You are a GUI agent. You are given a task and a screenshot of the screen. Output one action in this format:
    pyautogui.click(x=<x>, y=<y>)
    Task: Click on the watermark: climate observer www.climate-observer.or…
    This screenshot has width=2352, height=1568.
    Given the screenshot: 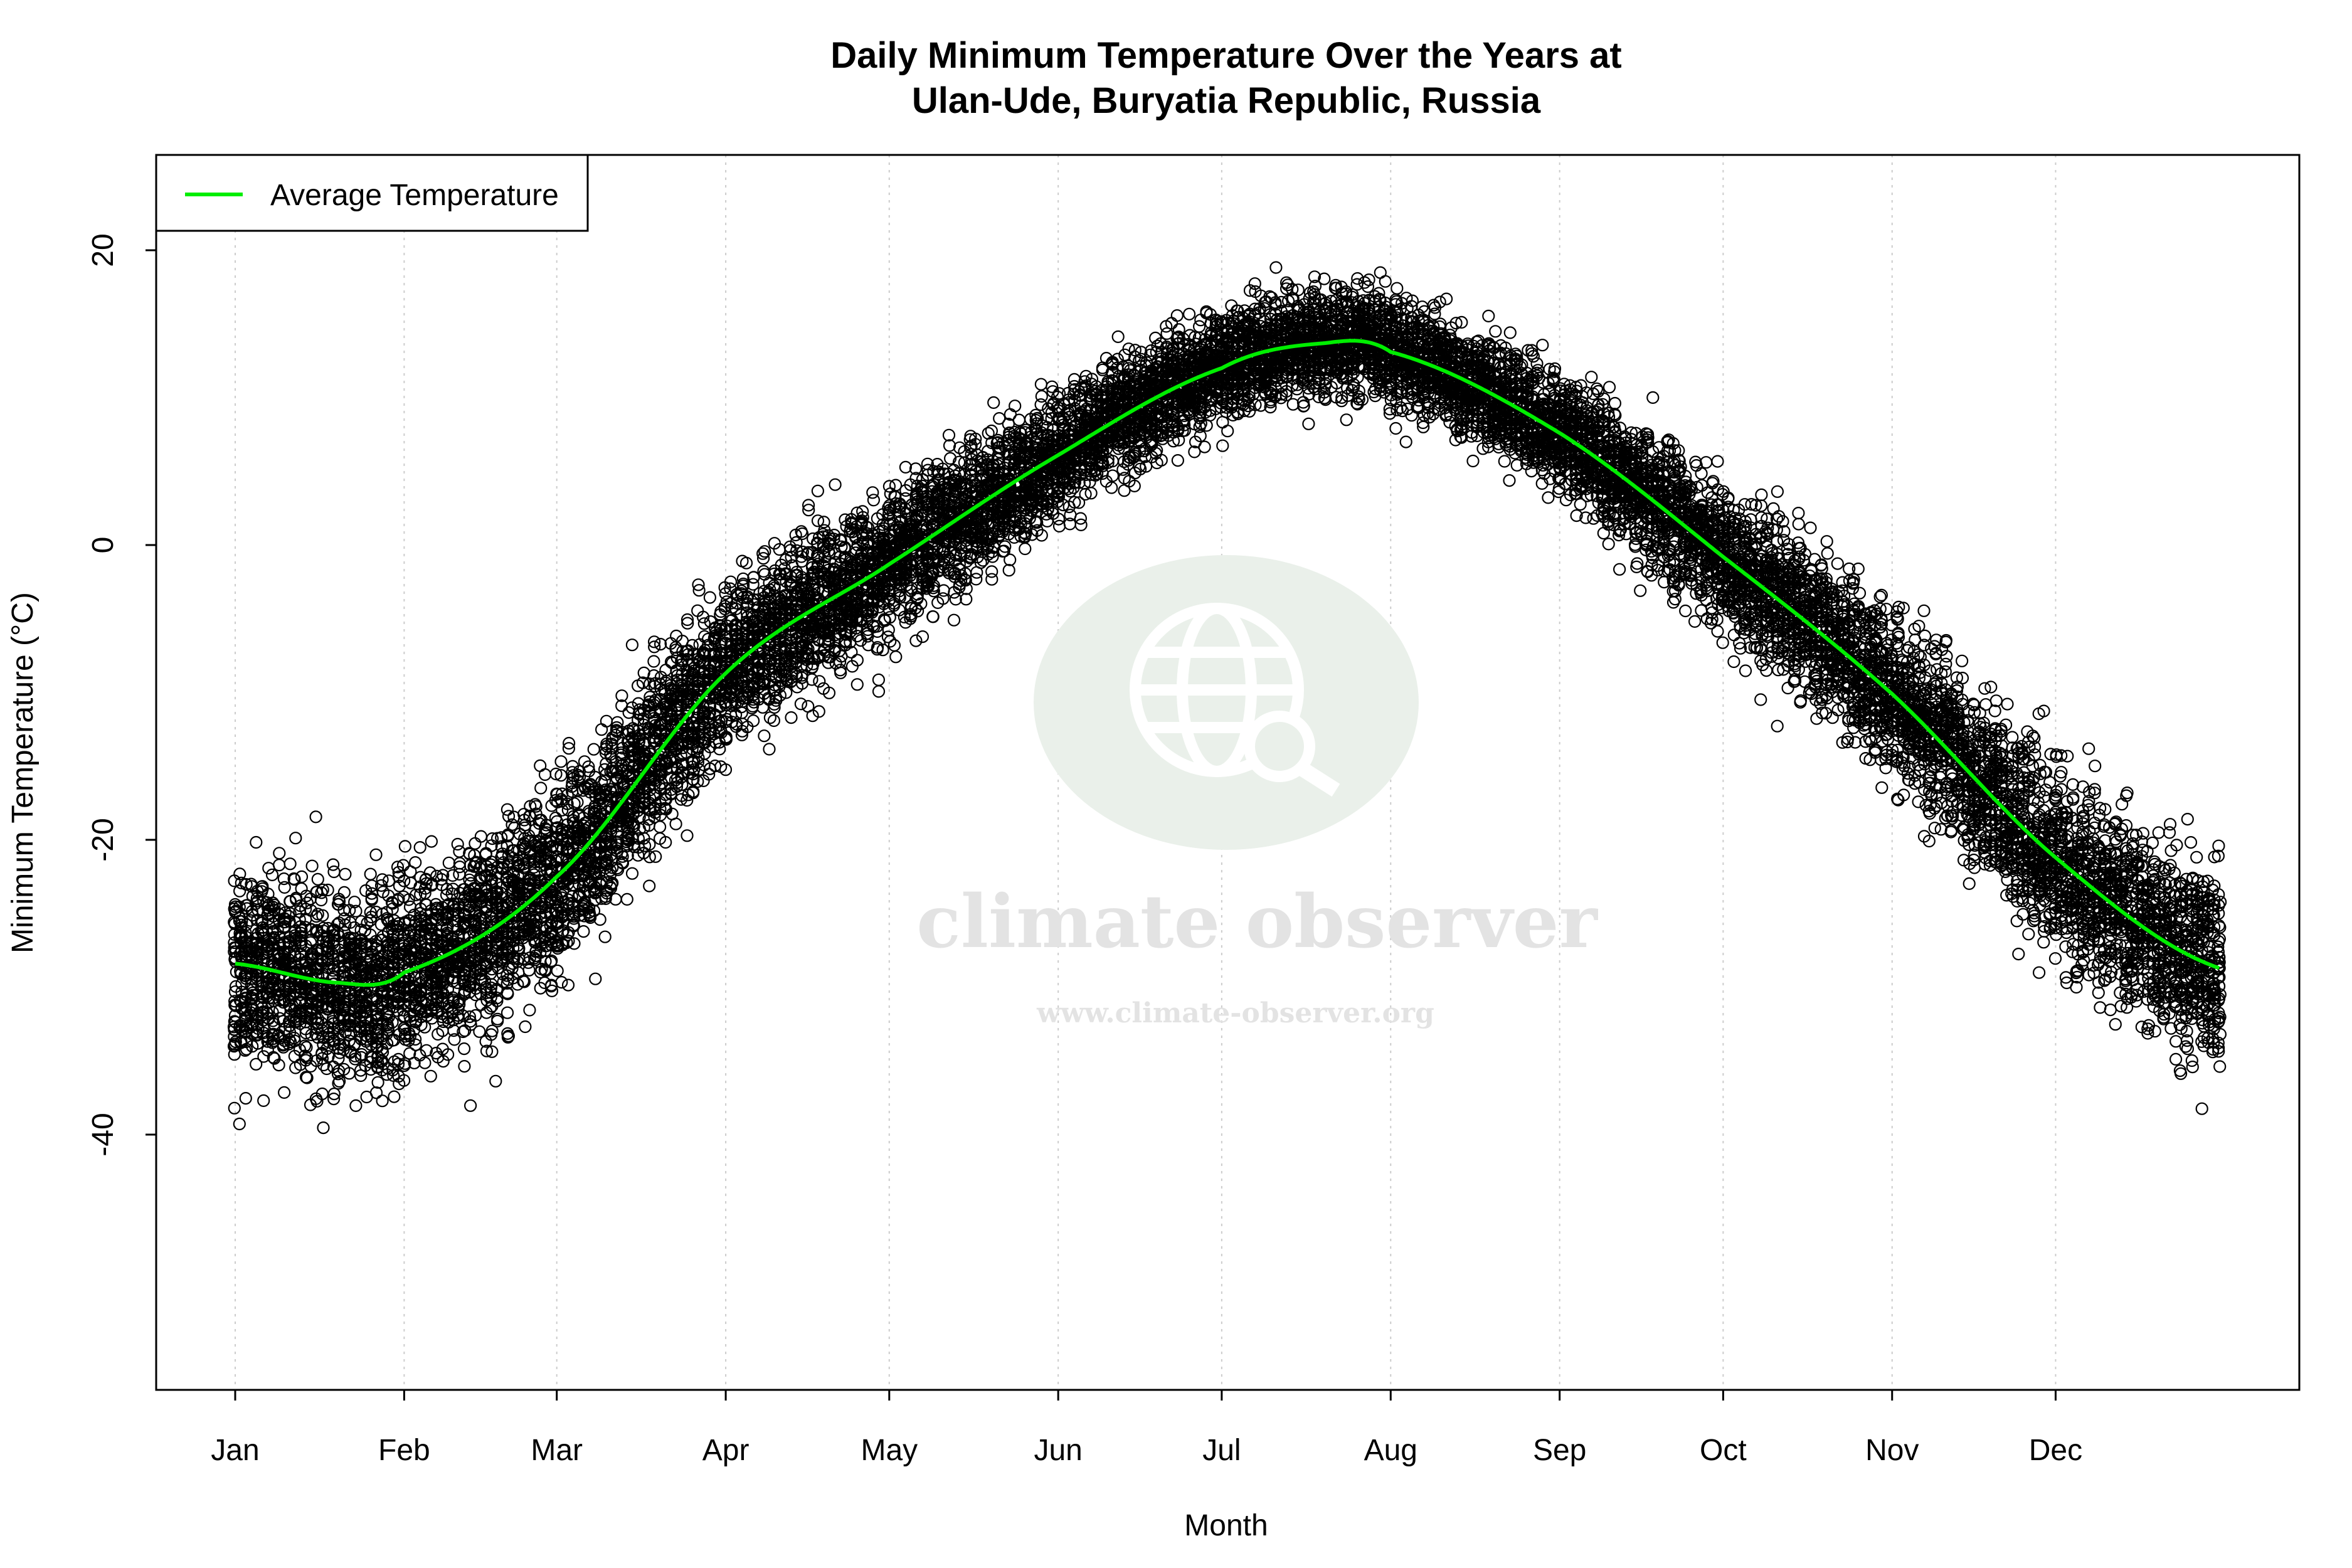 What is the action you would take?
    pyautogui.click(x=1257, y=792)
    